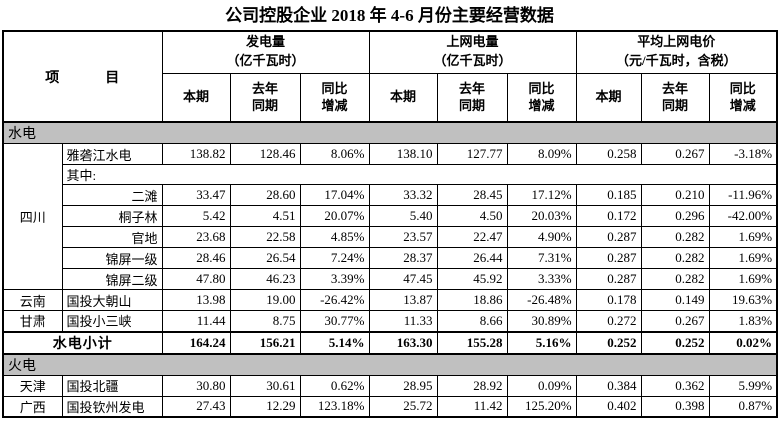 The width and height of the screenshot is (779, 427). Describe the element at coordinates (675, 406) in the screenshot. I see `price-prior-cell: 0.398` at that location.